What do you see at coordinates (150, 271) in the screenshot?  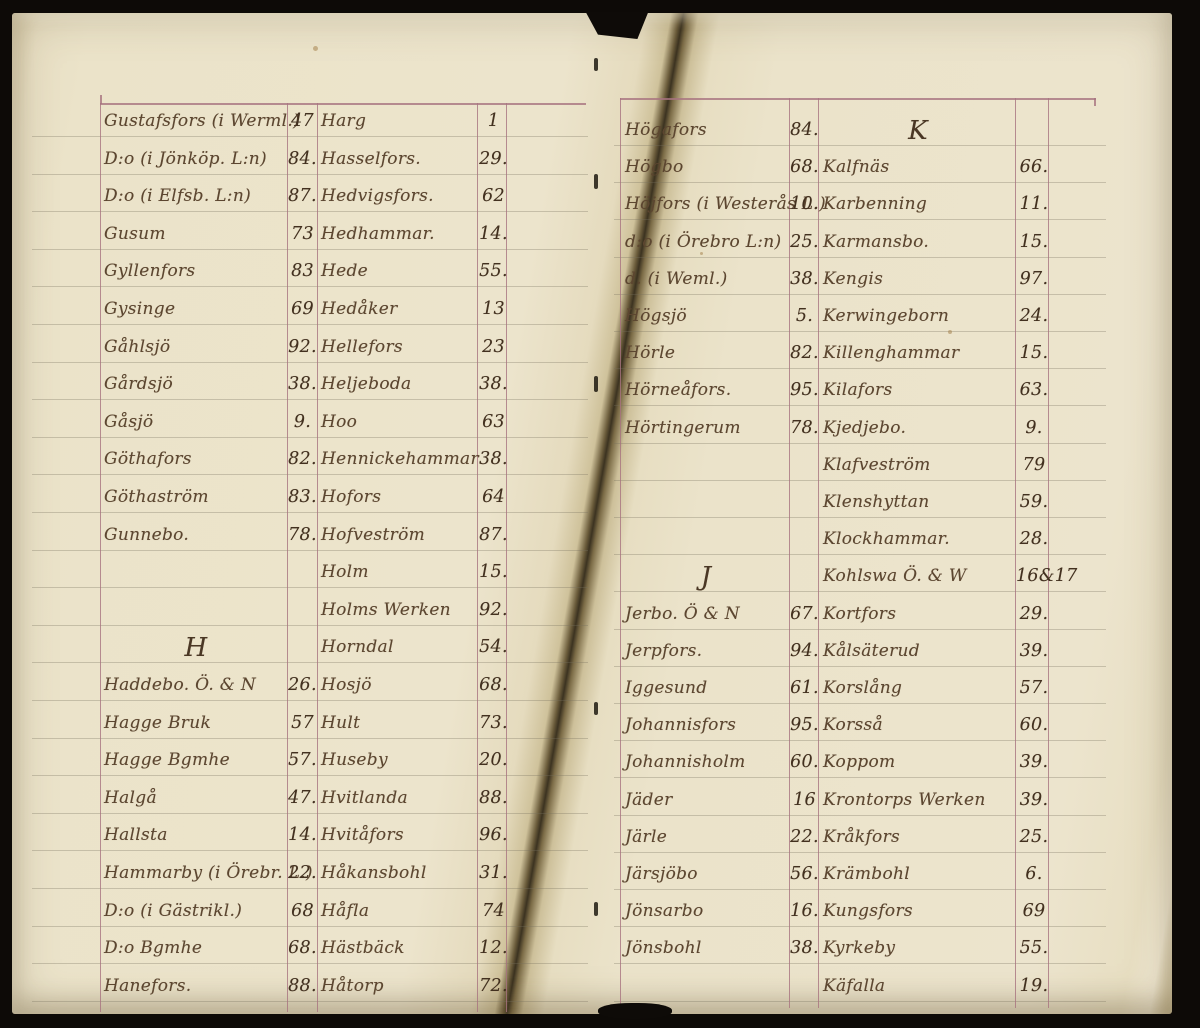 I see `entry-name: Gyllenfors` at bounding box center [150, 271].